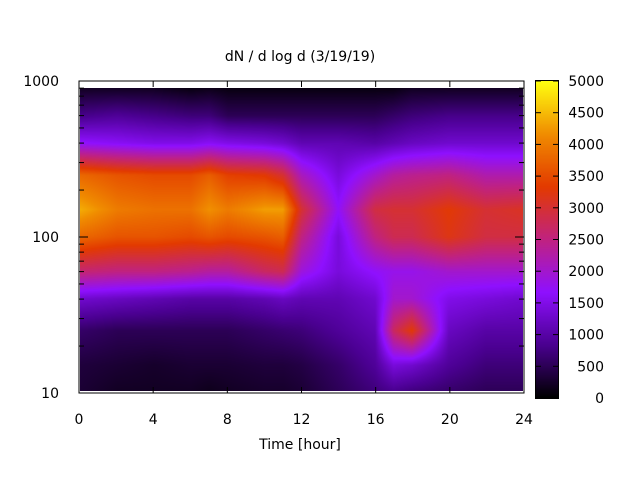 The width and height of the screenshot is (640, 480). I want to click on x-tick-label: 12, so click(302, 420).